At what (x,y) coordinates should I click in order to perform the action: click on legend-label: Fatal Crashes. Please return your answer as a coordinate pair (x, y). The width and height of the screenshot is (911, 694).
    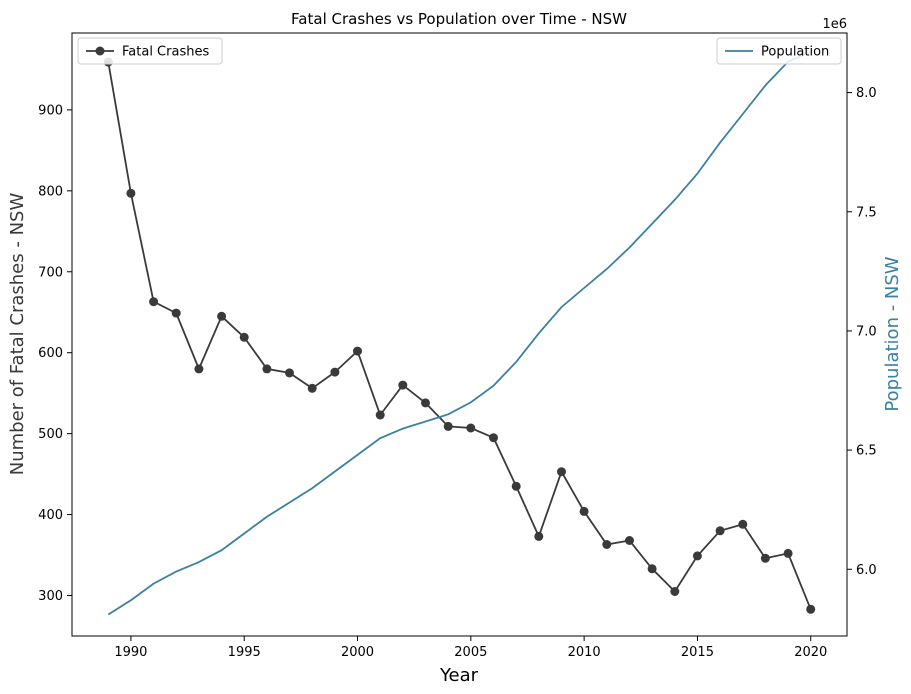
    Looking at the image, I should click on (165, 52).